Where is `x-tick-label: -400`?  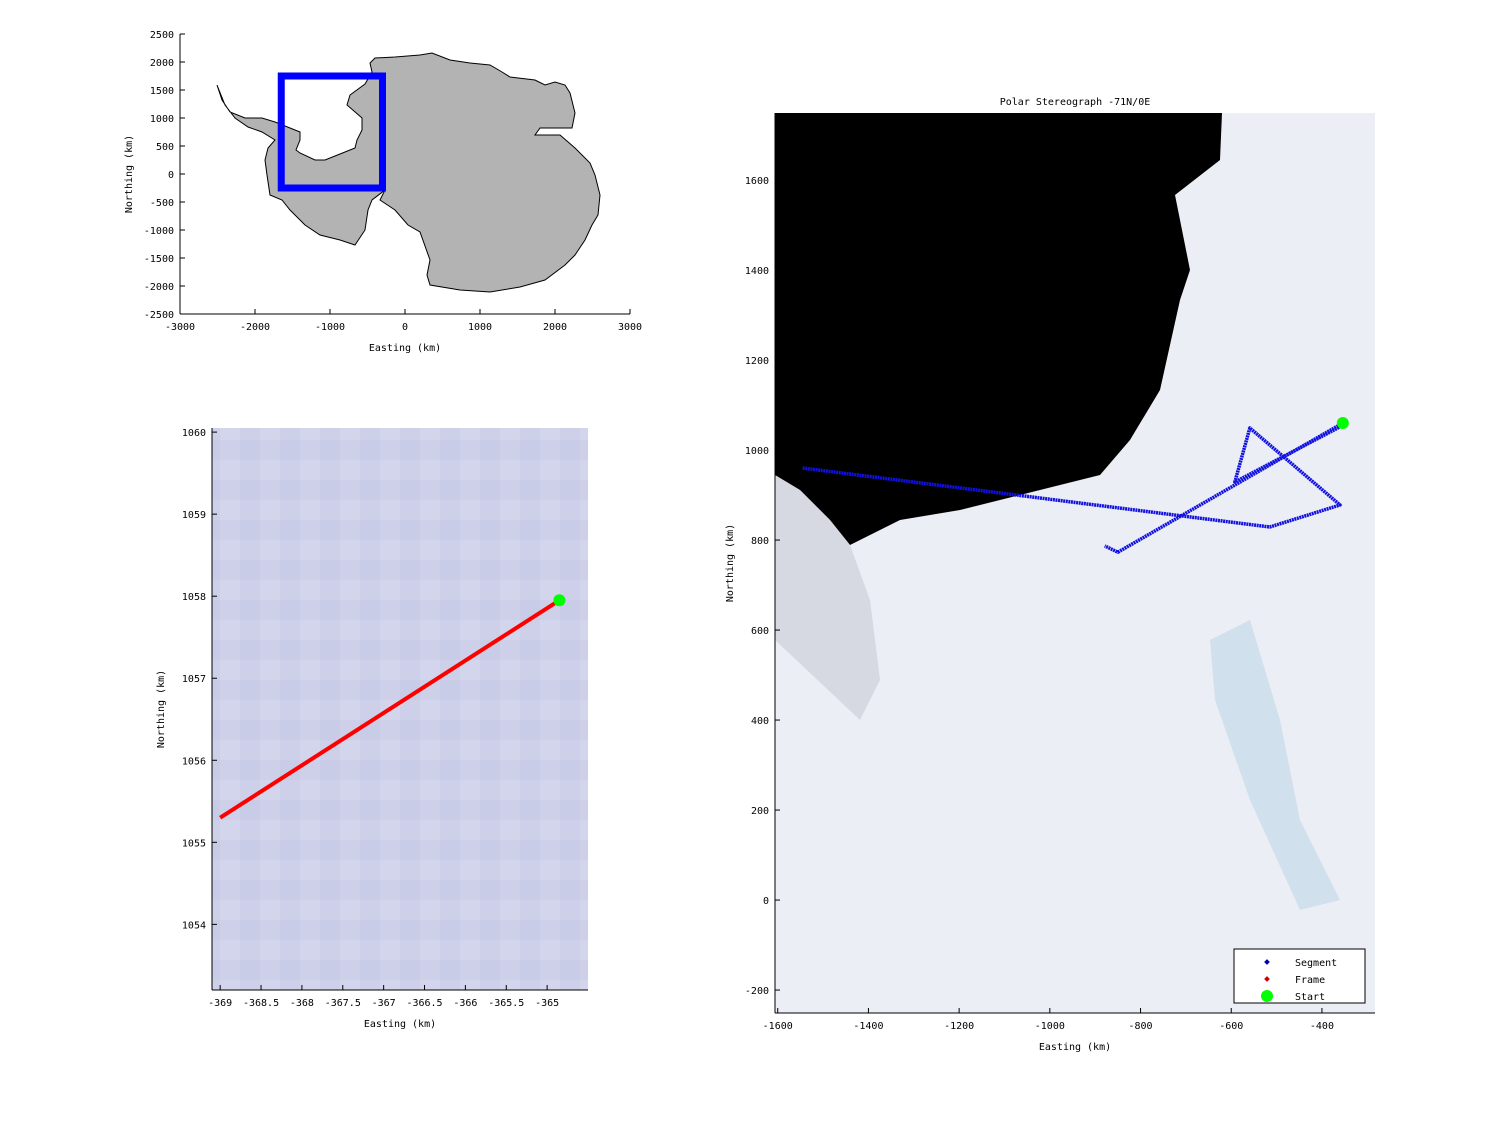
x-tick-label: -400 is located at coordinates (1322, 1026).